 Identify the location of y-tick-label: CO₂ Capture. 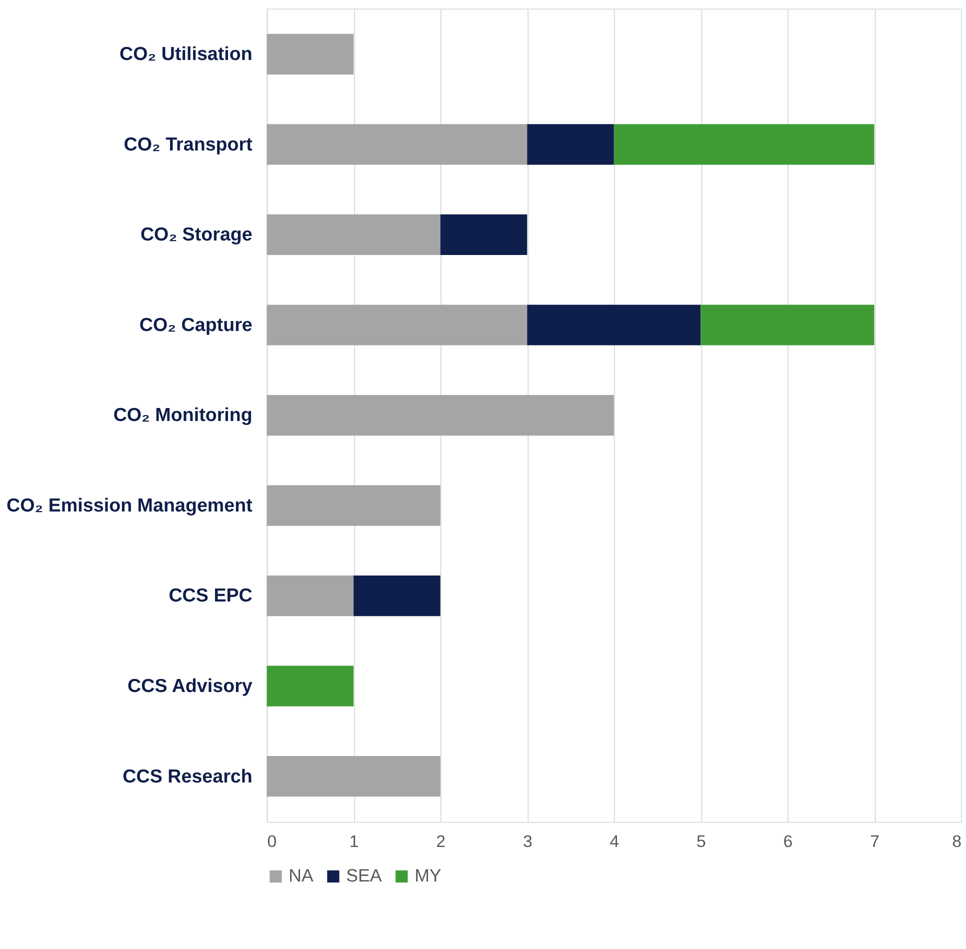
(195, 324).